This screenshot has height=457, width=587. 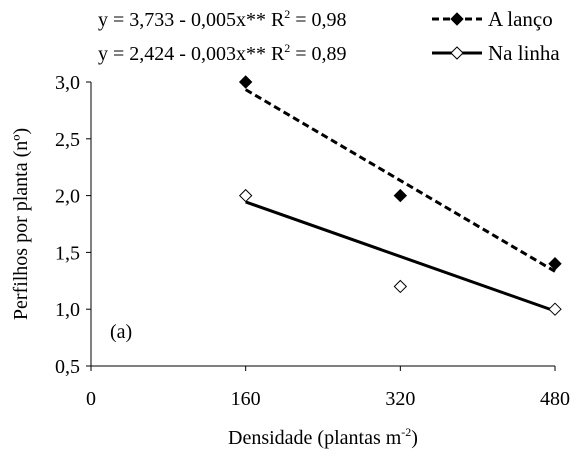 What do you see at coordinates (318, 20) in the screenshot?
I see `r2-value-series-1: = 0,98` at bounding box center [318, 20].